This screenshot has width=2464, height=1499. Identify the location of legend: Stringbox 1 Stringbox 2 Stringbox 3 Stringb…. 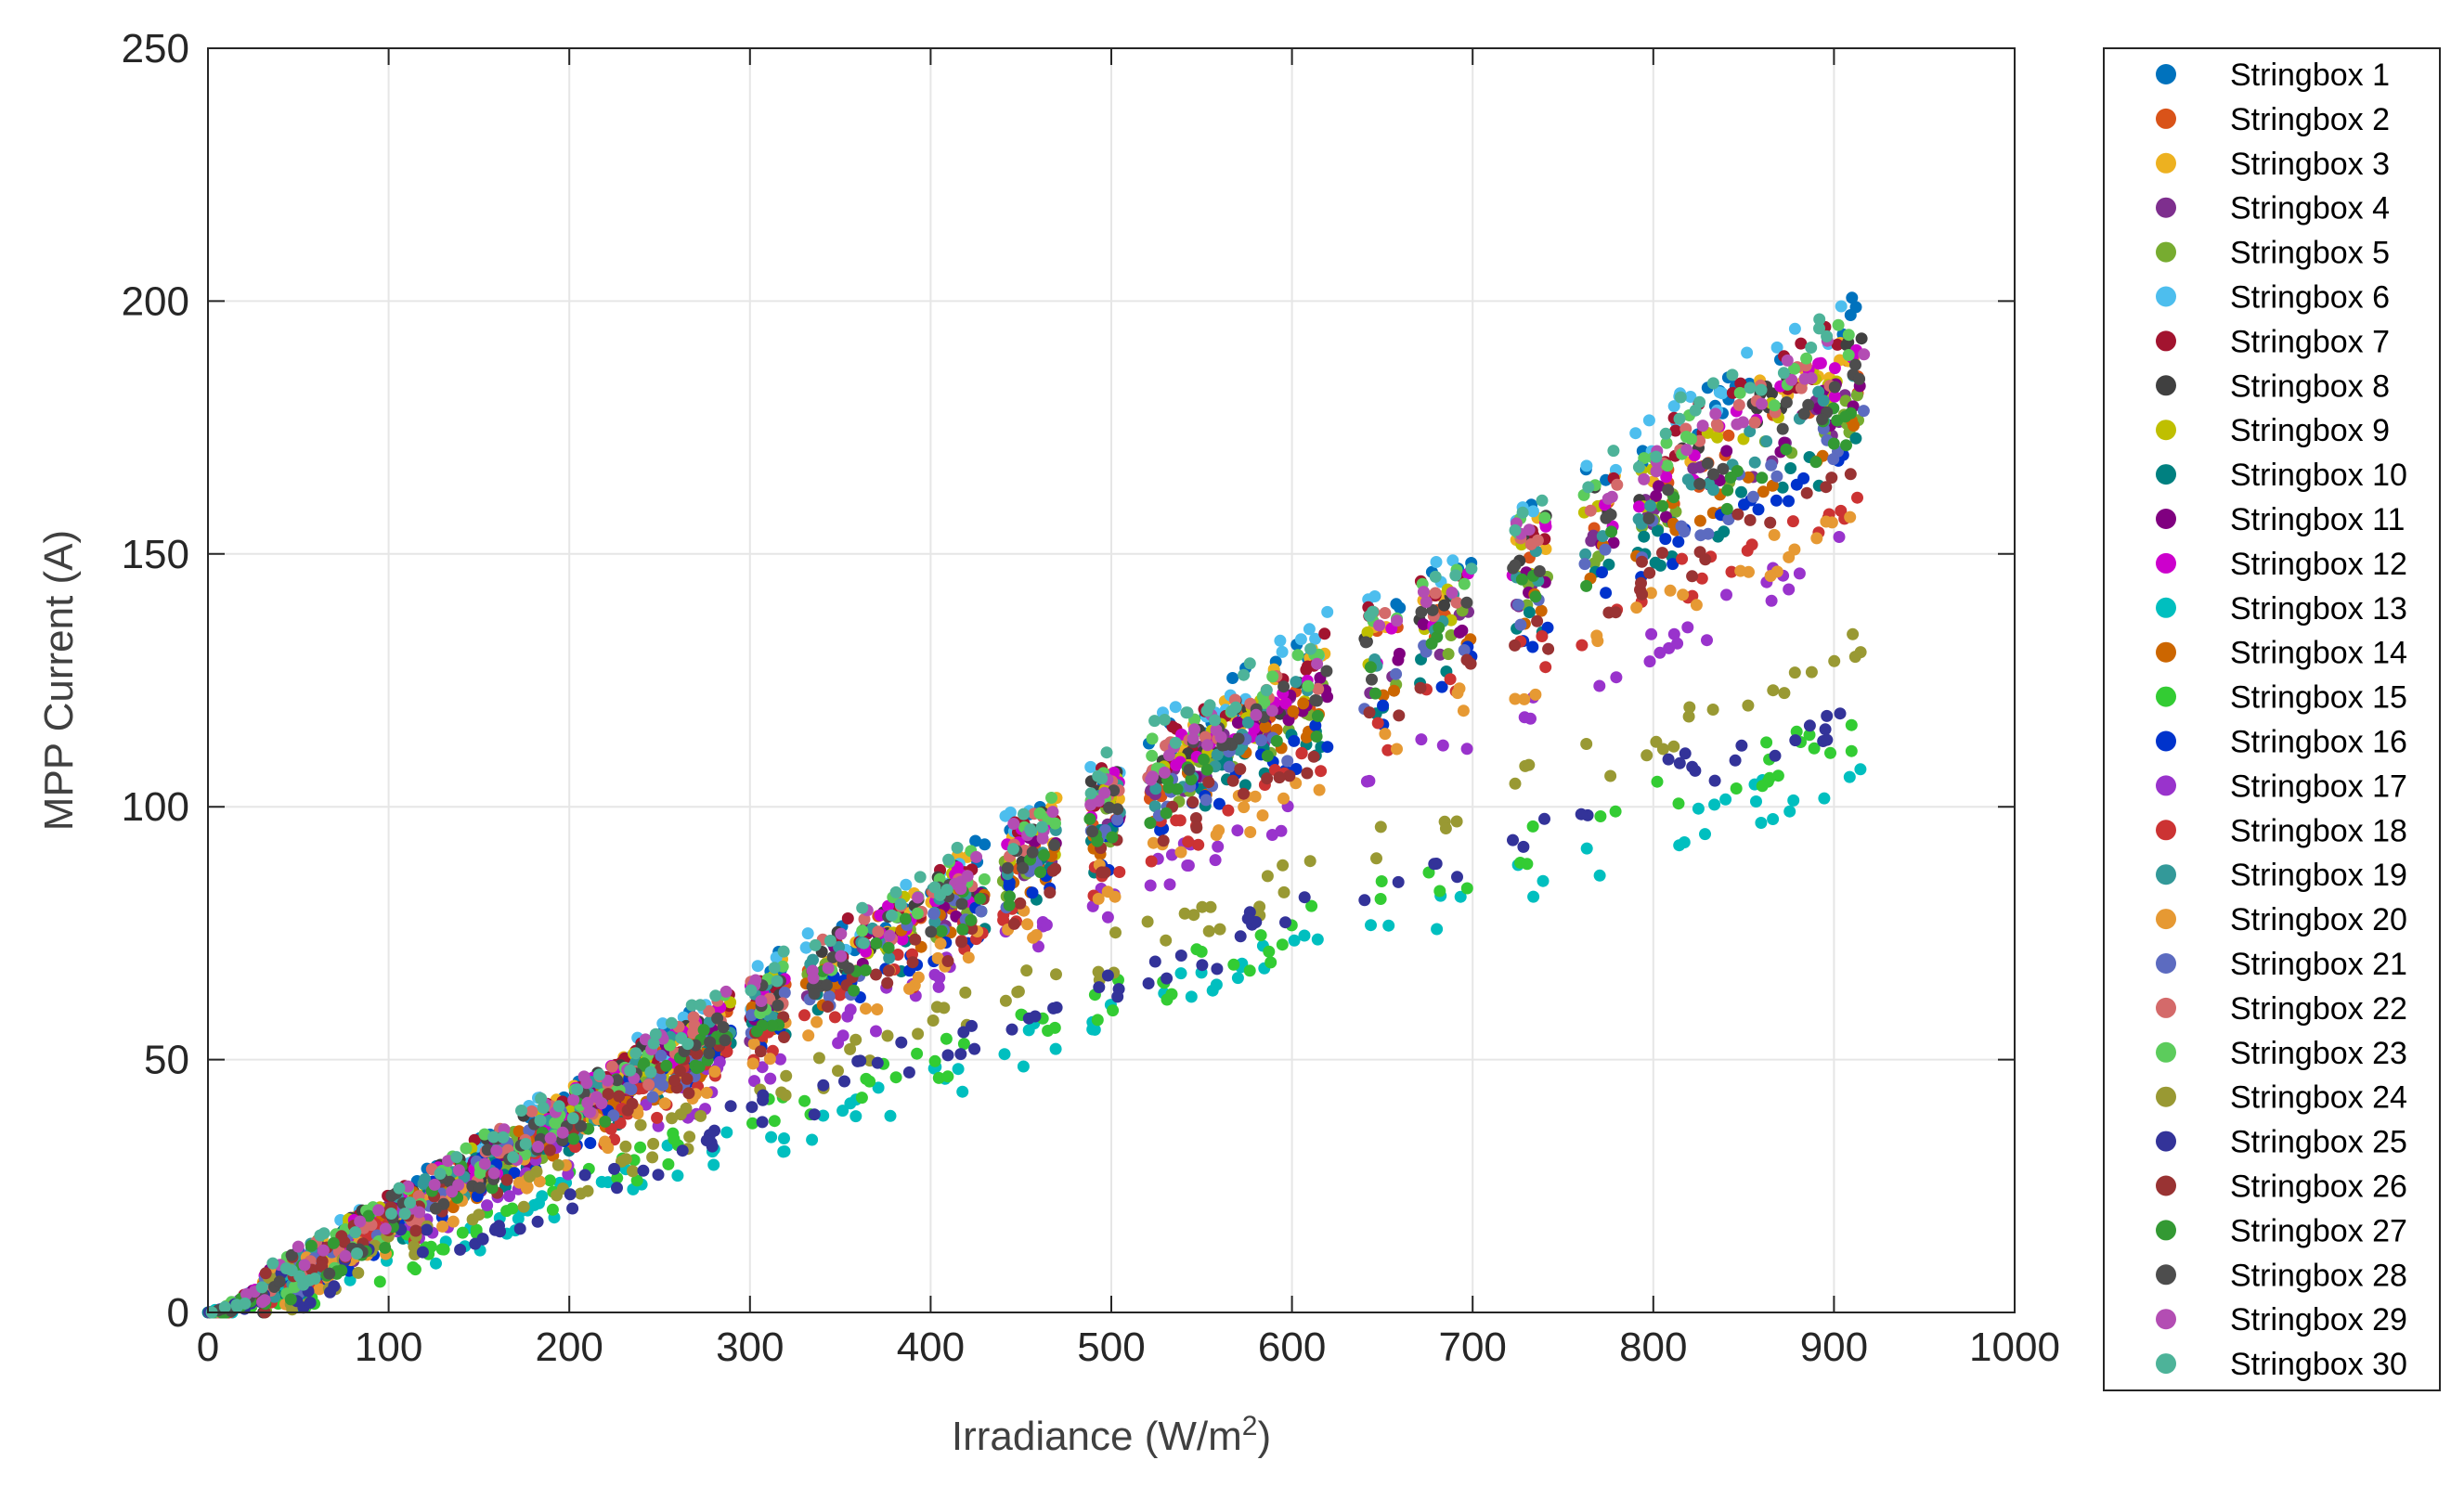
(2272, 719).